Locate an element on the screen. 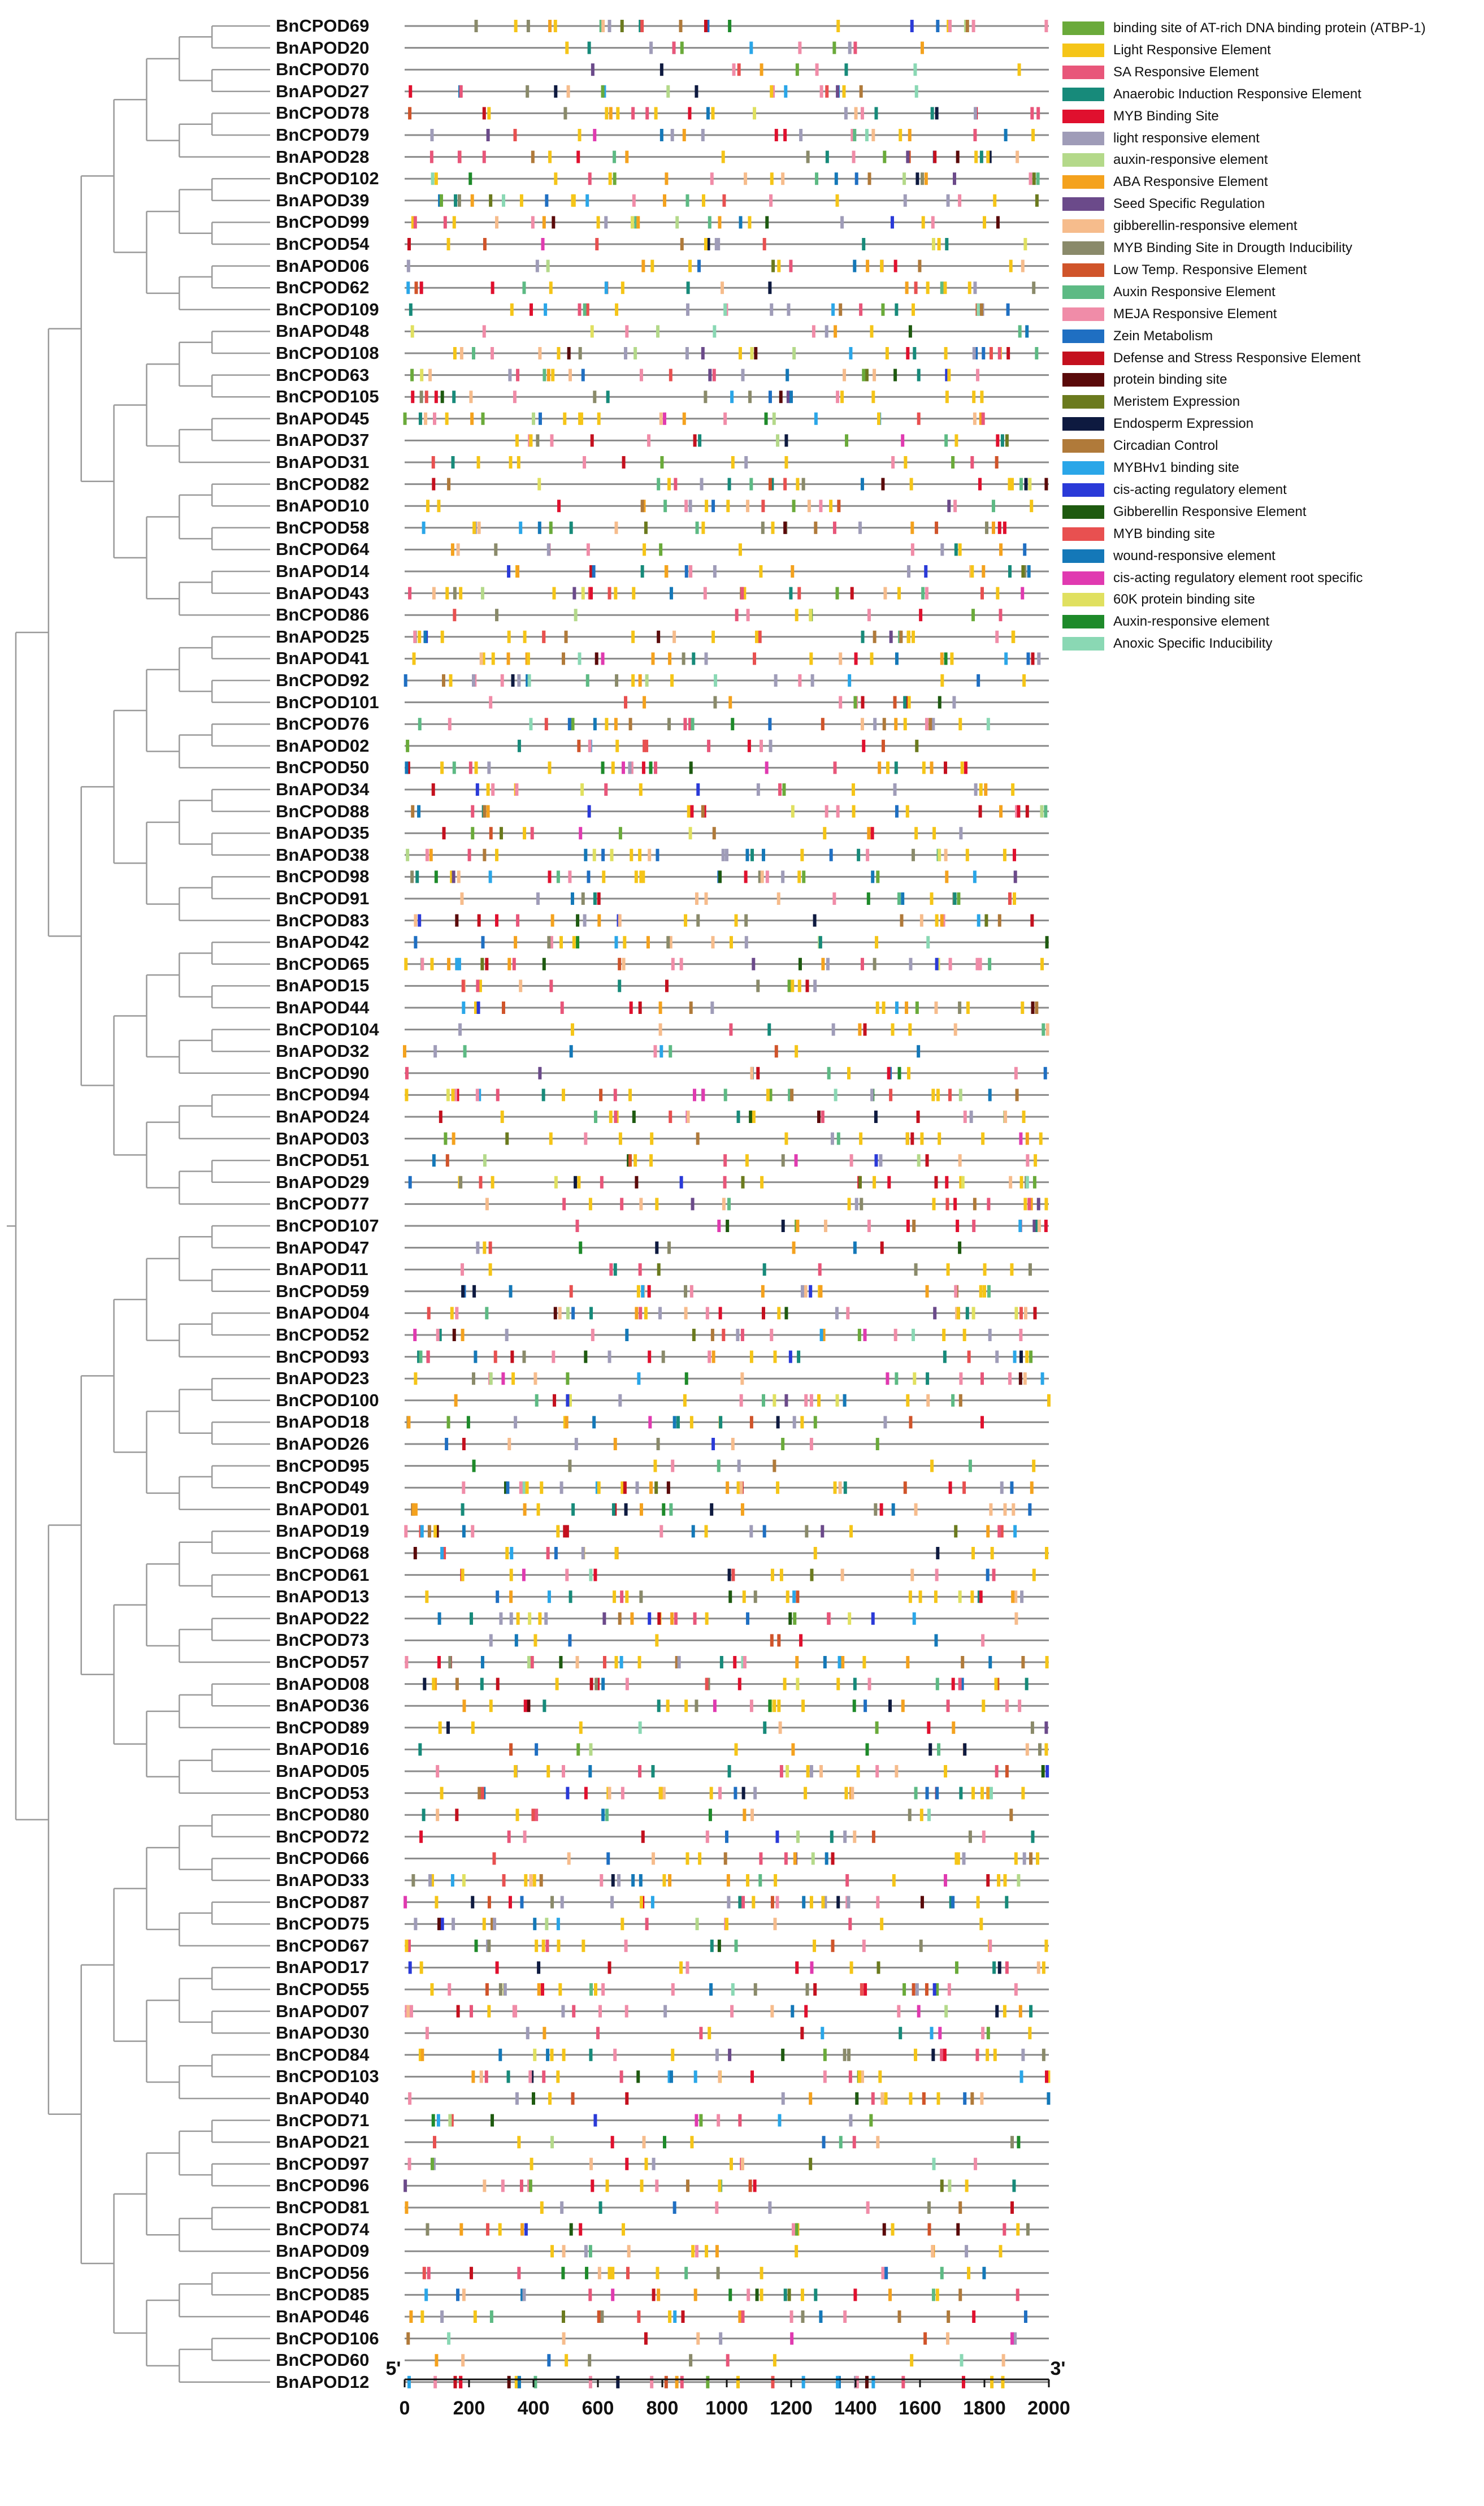  gene-label: BnCPOD101 is located at coordinates (327, 702).